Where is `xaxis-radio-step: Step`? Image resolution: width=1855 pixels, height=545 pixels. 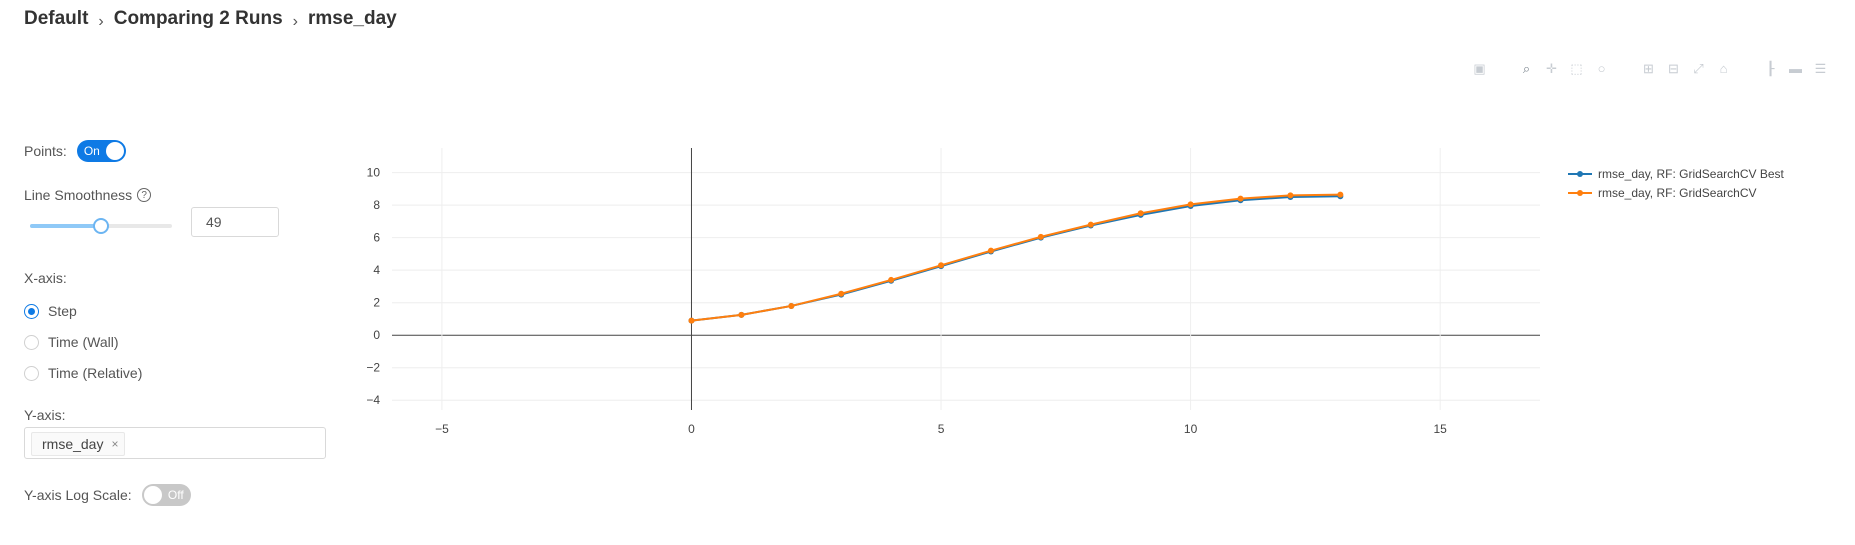
xaxis-radio-step: Step is located at coordinates (50, 311).